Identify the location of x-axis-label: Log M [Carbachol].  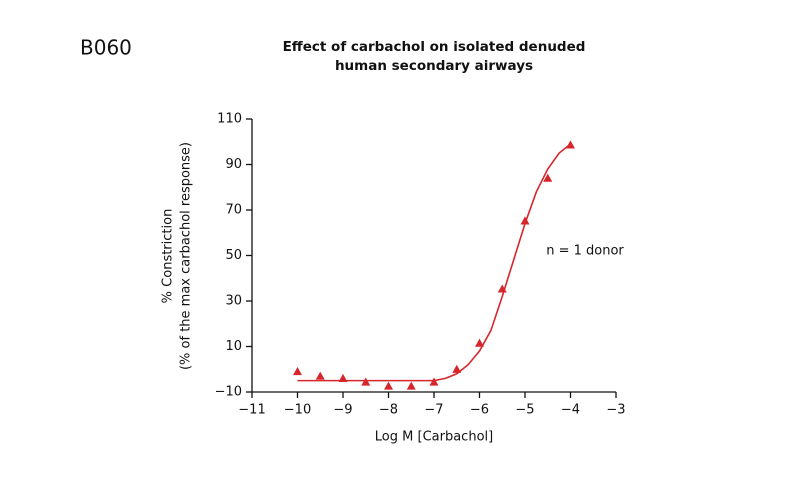
(434, 437).